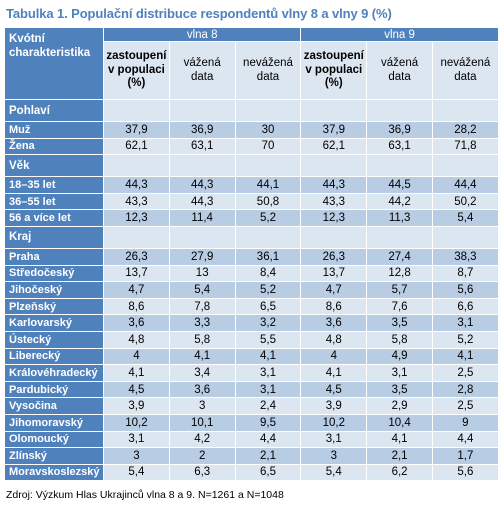 The height and width of the screenshot is (509, 504). What do you see at coordinates (399, 406) in the screenshot?
I see `value-cell: 2,9` at bounding box center [399, 406].